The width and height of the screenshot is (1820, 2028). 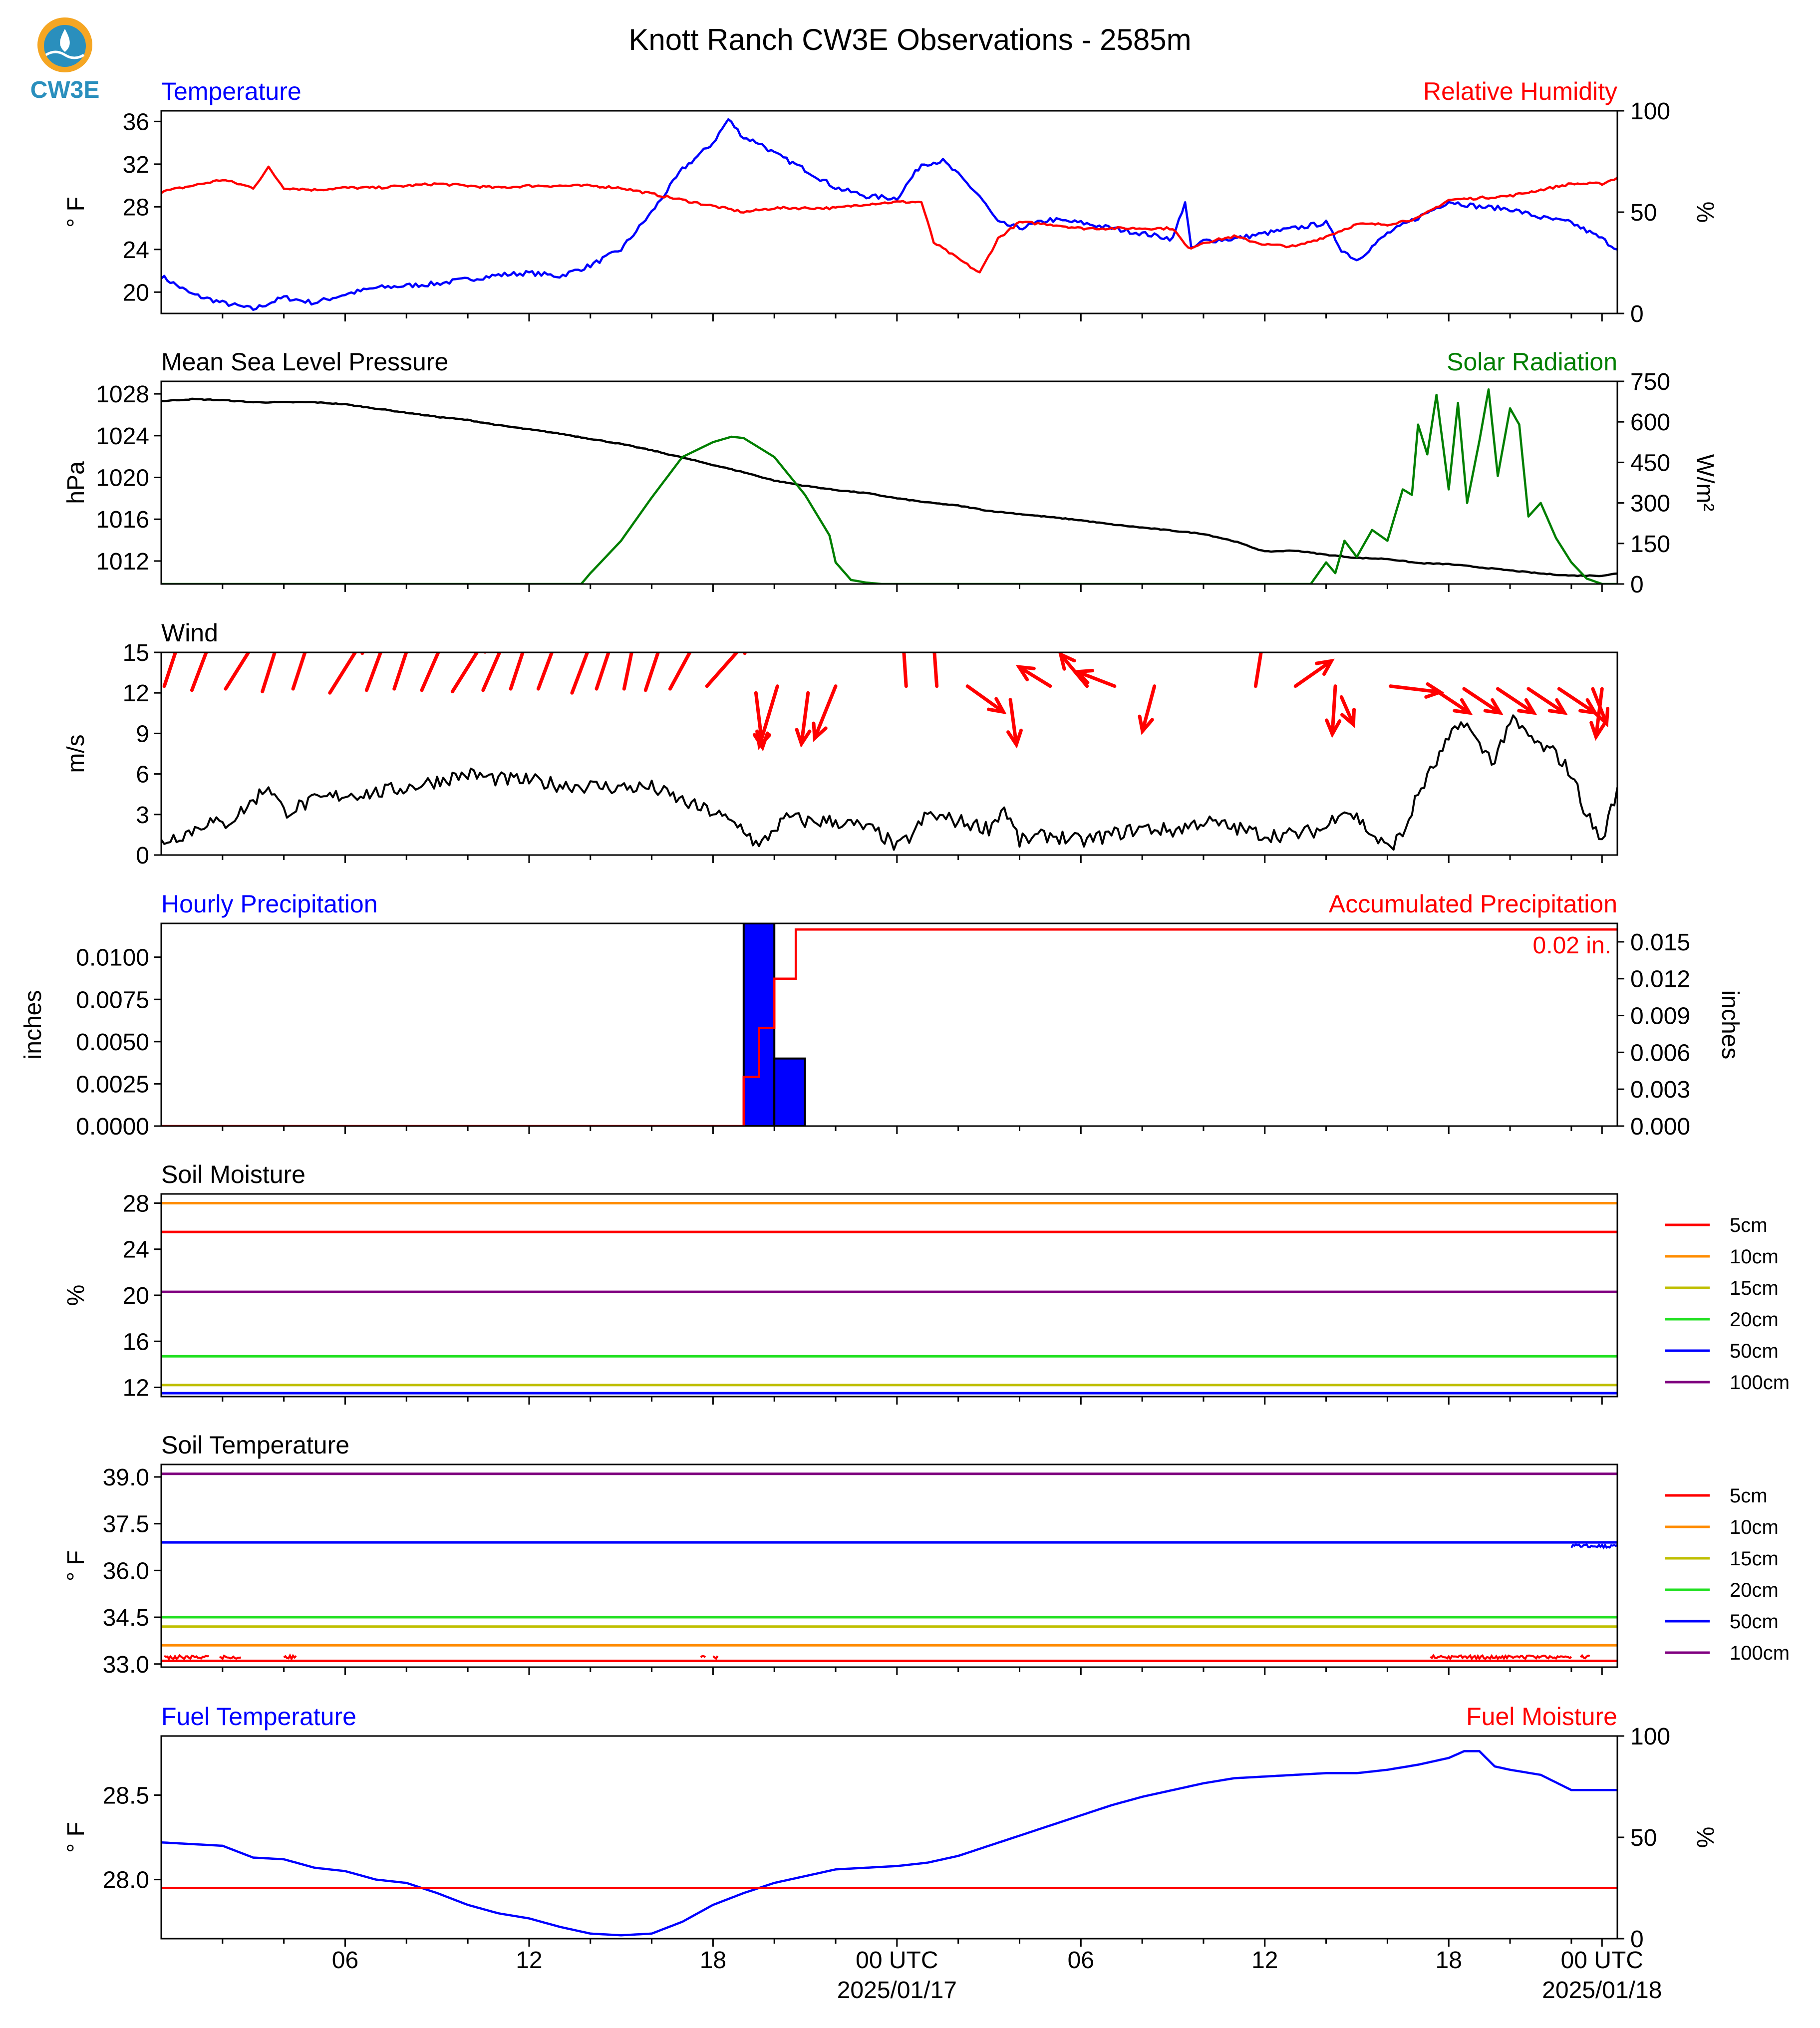 I want to click on y-tick-label: 12, so click(x=136, y=1388).